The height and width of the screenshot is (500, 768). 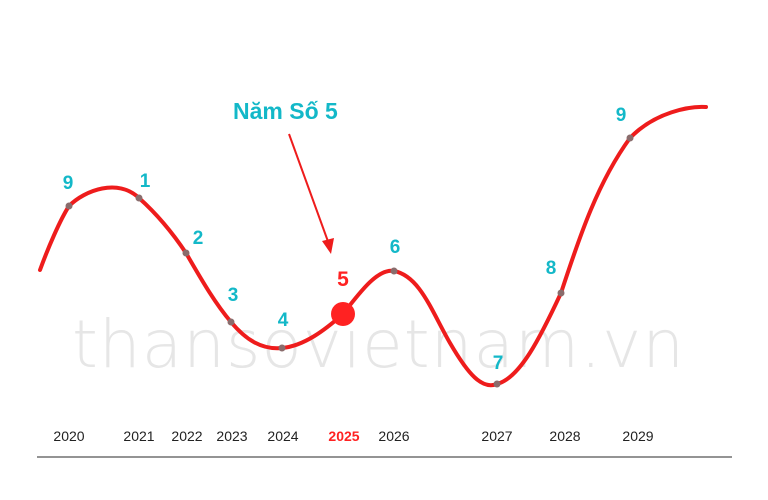 I want to click on watermark: thansovietnam.vn, so click(x=379, y=344).